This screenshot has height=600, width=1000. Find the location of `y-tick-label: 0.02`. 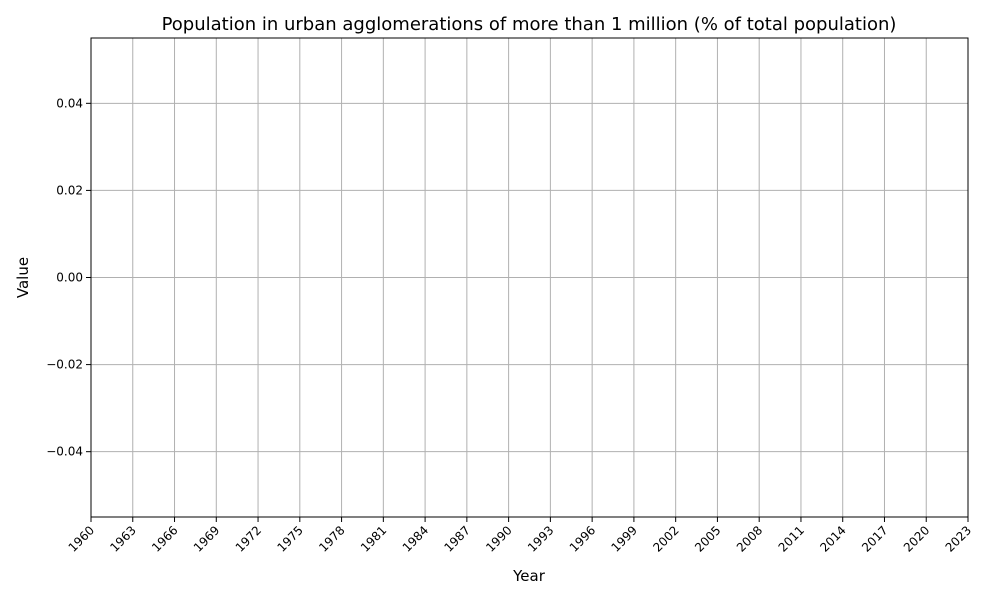

y-tick-label: 0.02 is located at coordinates (69, 190).